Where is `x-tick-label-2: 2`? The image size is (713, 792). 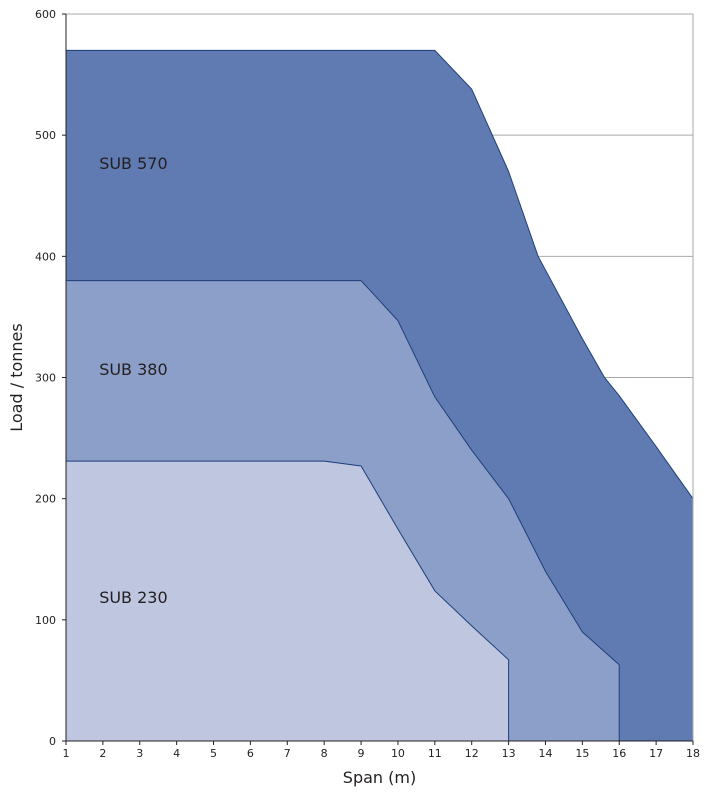 x-tick-label-2: 2 is located at coordinates (102, 753).